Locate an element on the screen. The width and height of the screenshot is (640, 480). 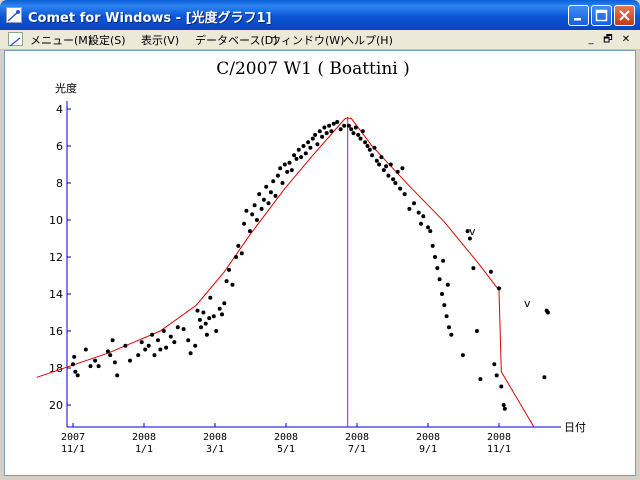
x-tick-label-year: 2007 is located at coordinates (73, 437).